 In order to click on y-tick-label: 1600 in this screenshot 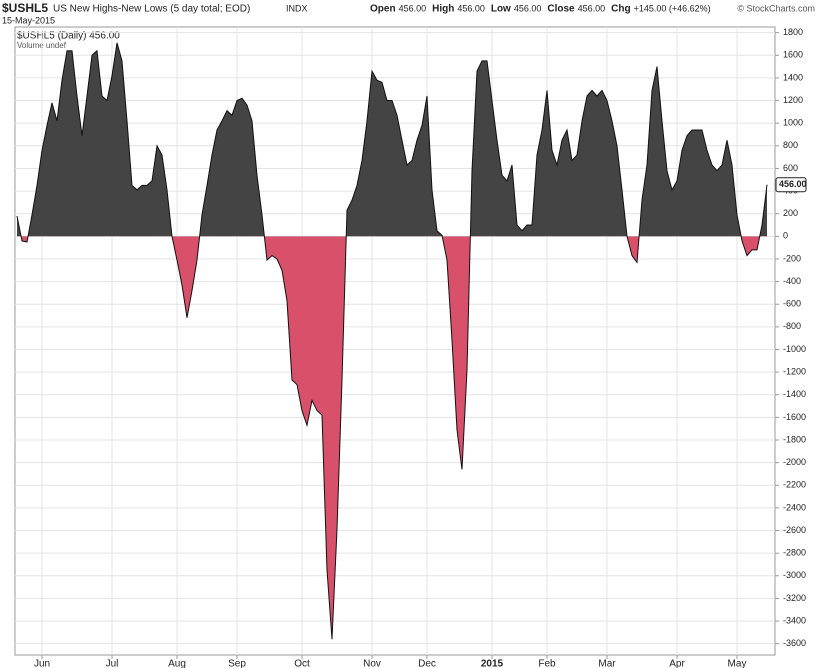, I will do `click(793, 55)`.